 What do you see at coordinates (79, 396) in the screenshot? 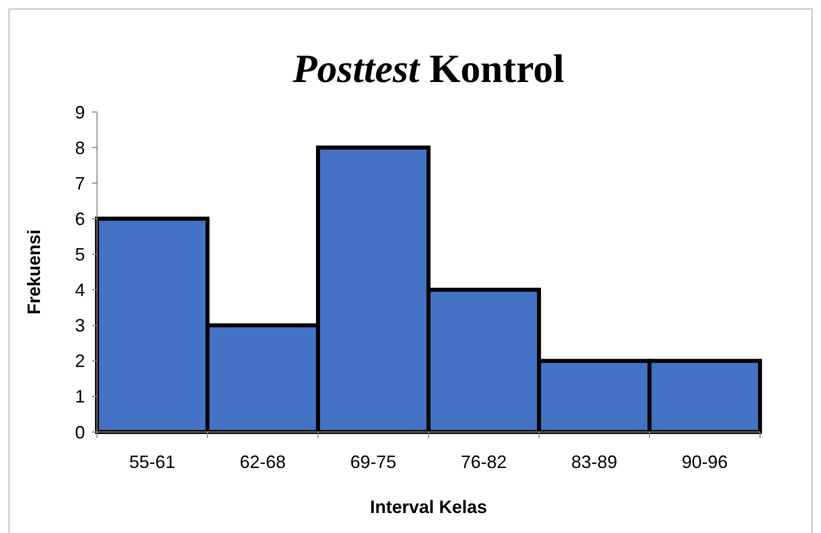
I see `y-tick-label: 1` at bounding box center [79, 396].